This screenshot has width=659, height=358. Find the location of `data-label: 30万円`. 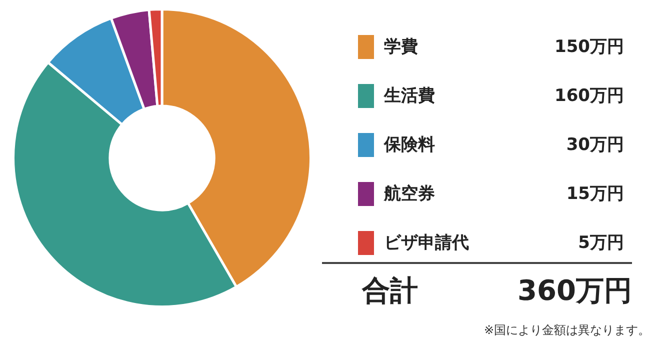

data-label: 30万円 is located at coordinates (594, 145).